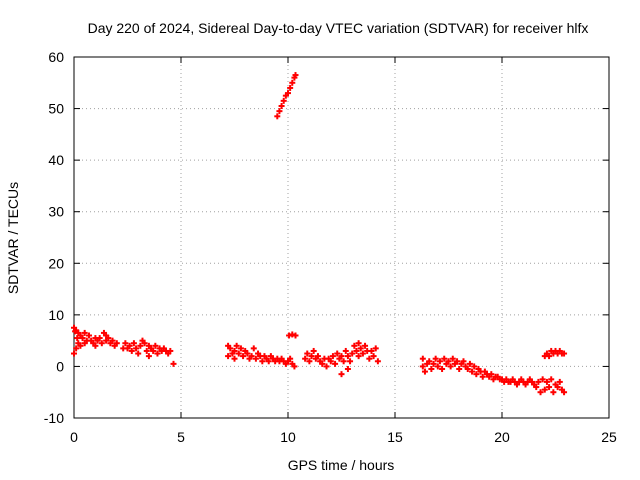 The height and width of the screenshot is (480, 640). What do you see at coordinates (56, 315) in the screenshot?
I see `y-tick-label: 10` at bounding box center [56, 315].